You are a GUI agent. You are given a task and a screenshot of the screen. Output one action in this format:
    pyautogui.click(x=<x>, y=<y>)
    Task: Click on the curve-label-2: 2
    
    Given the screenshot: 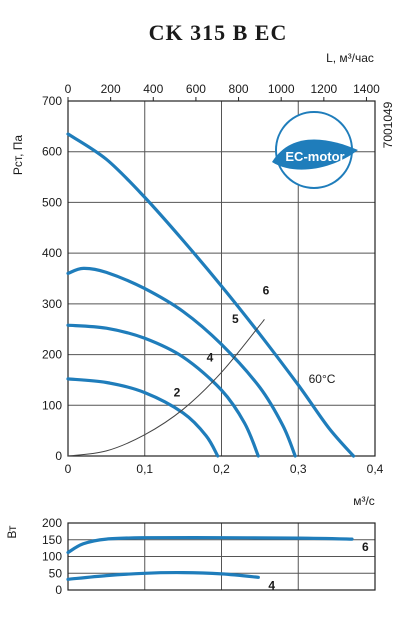 What is the action you would take?
    pyautogui.click(x=177, y=393)
    